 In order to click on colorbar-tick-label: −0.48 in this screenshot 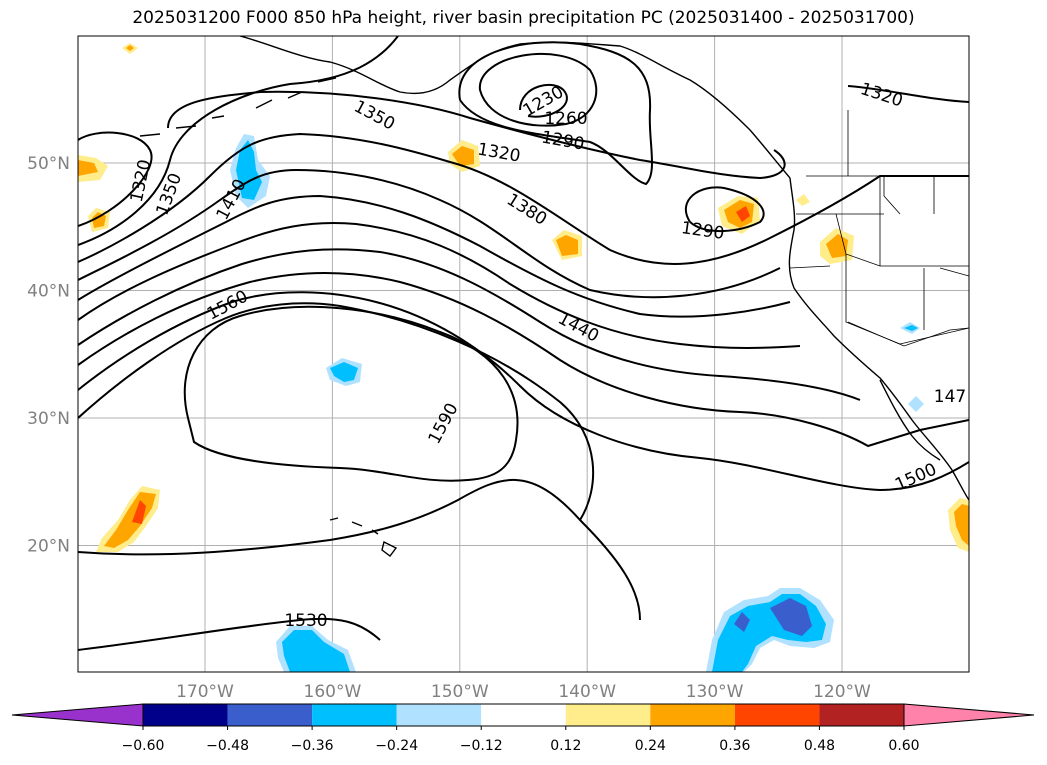, I will do `click(227, 746)`.